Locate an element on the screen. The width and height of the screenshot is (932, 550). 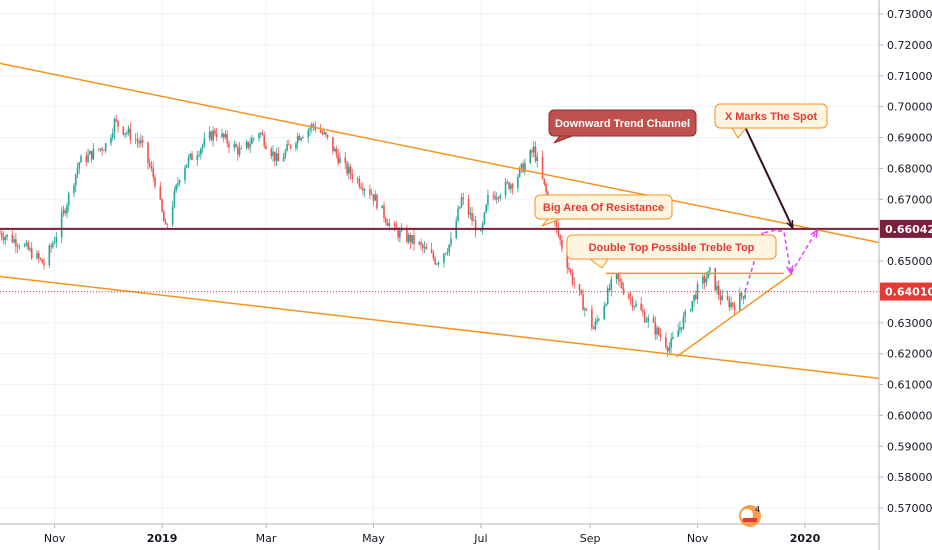
price-tick-label: 0.59000 is located at coordinates (909, 446).